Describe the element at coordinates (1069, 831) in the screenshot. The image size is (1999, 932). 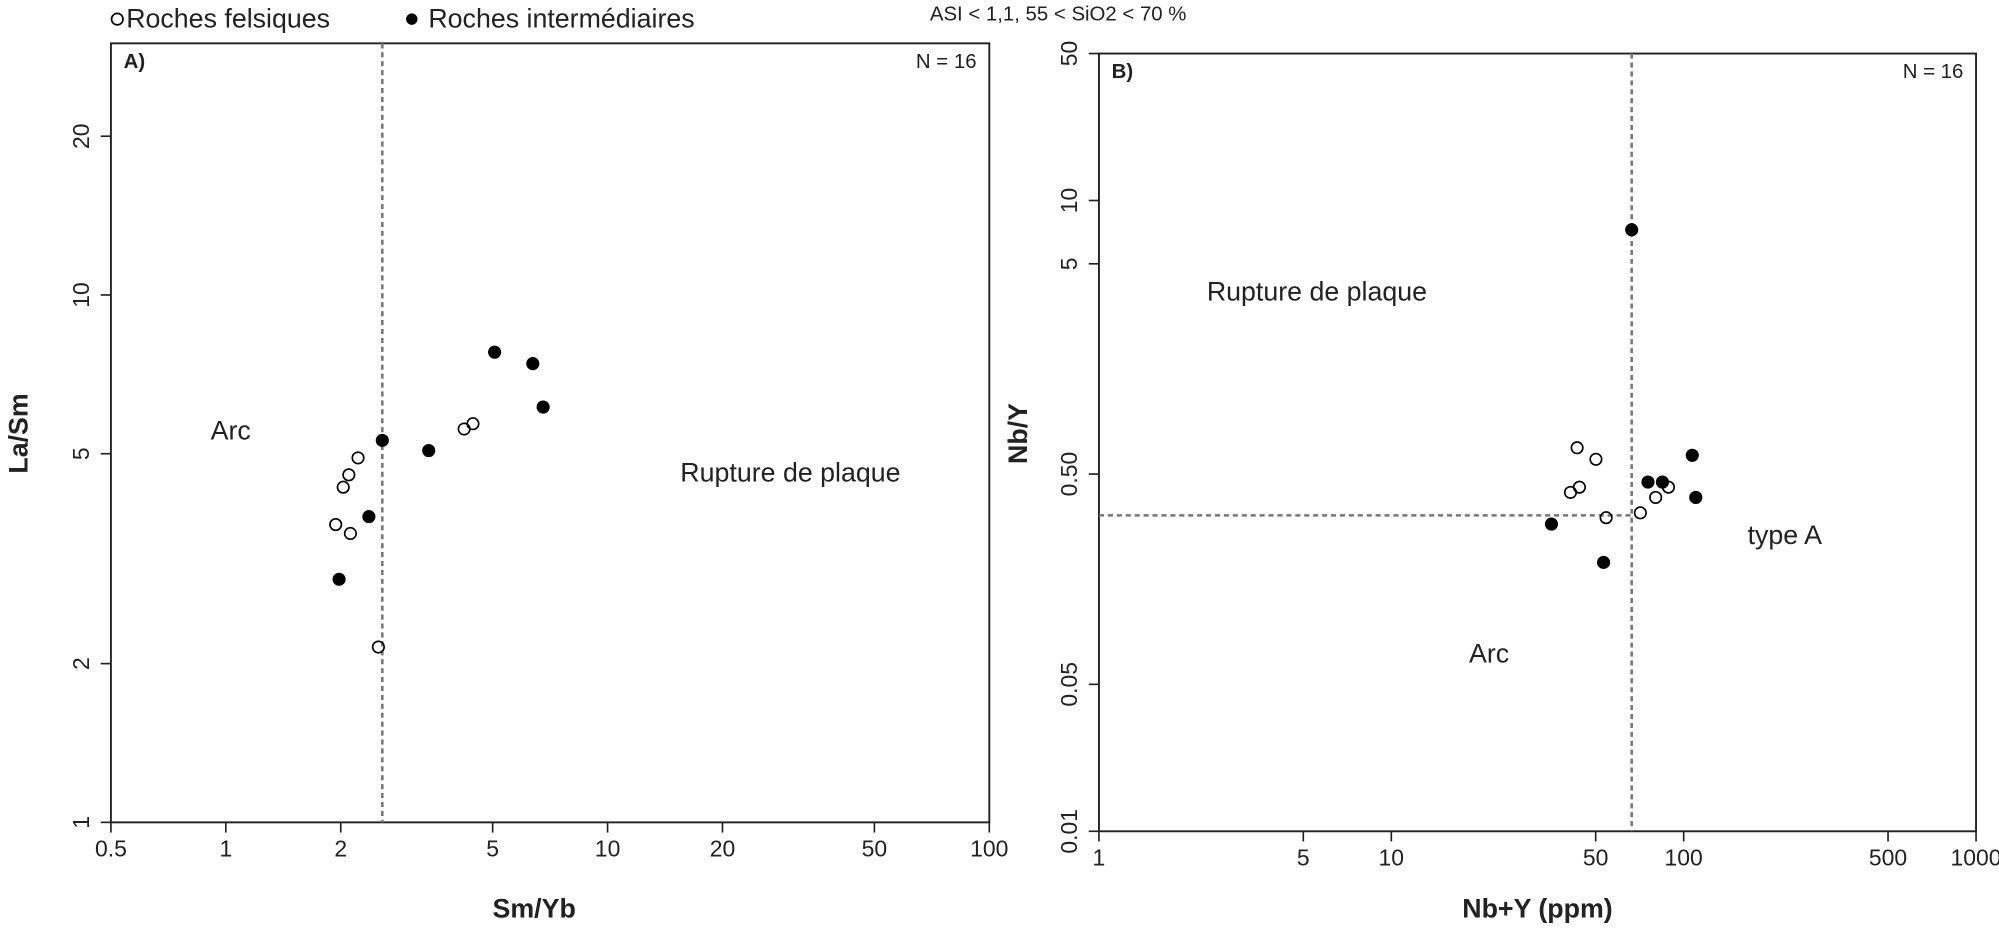
I see `y-tick-label: 0.01` at that location.